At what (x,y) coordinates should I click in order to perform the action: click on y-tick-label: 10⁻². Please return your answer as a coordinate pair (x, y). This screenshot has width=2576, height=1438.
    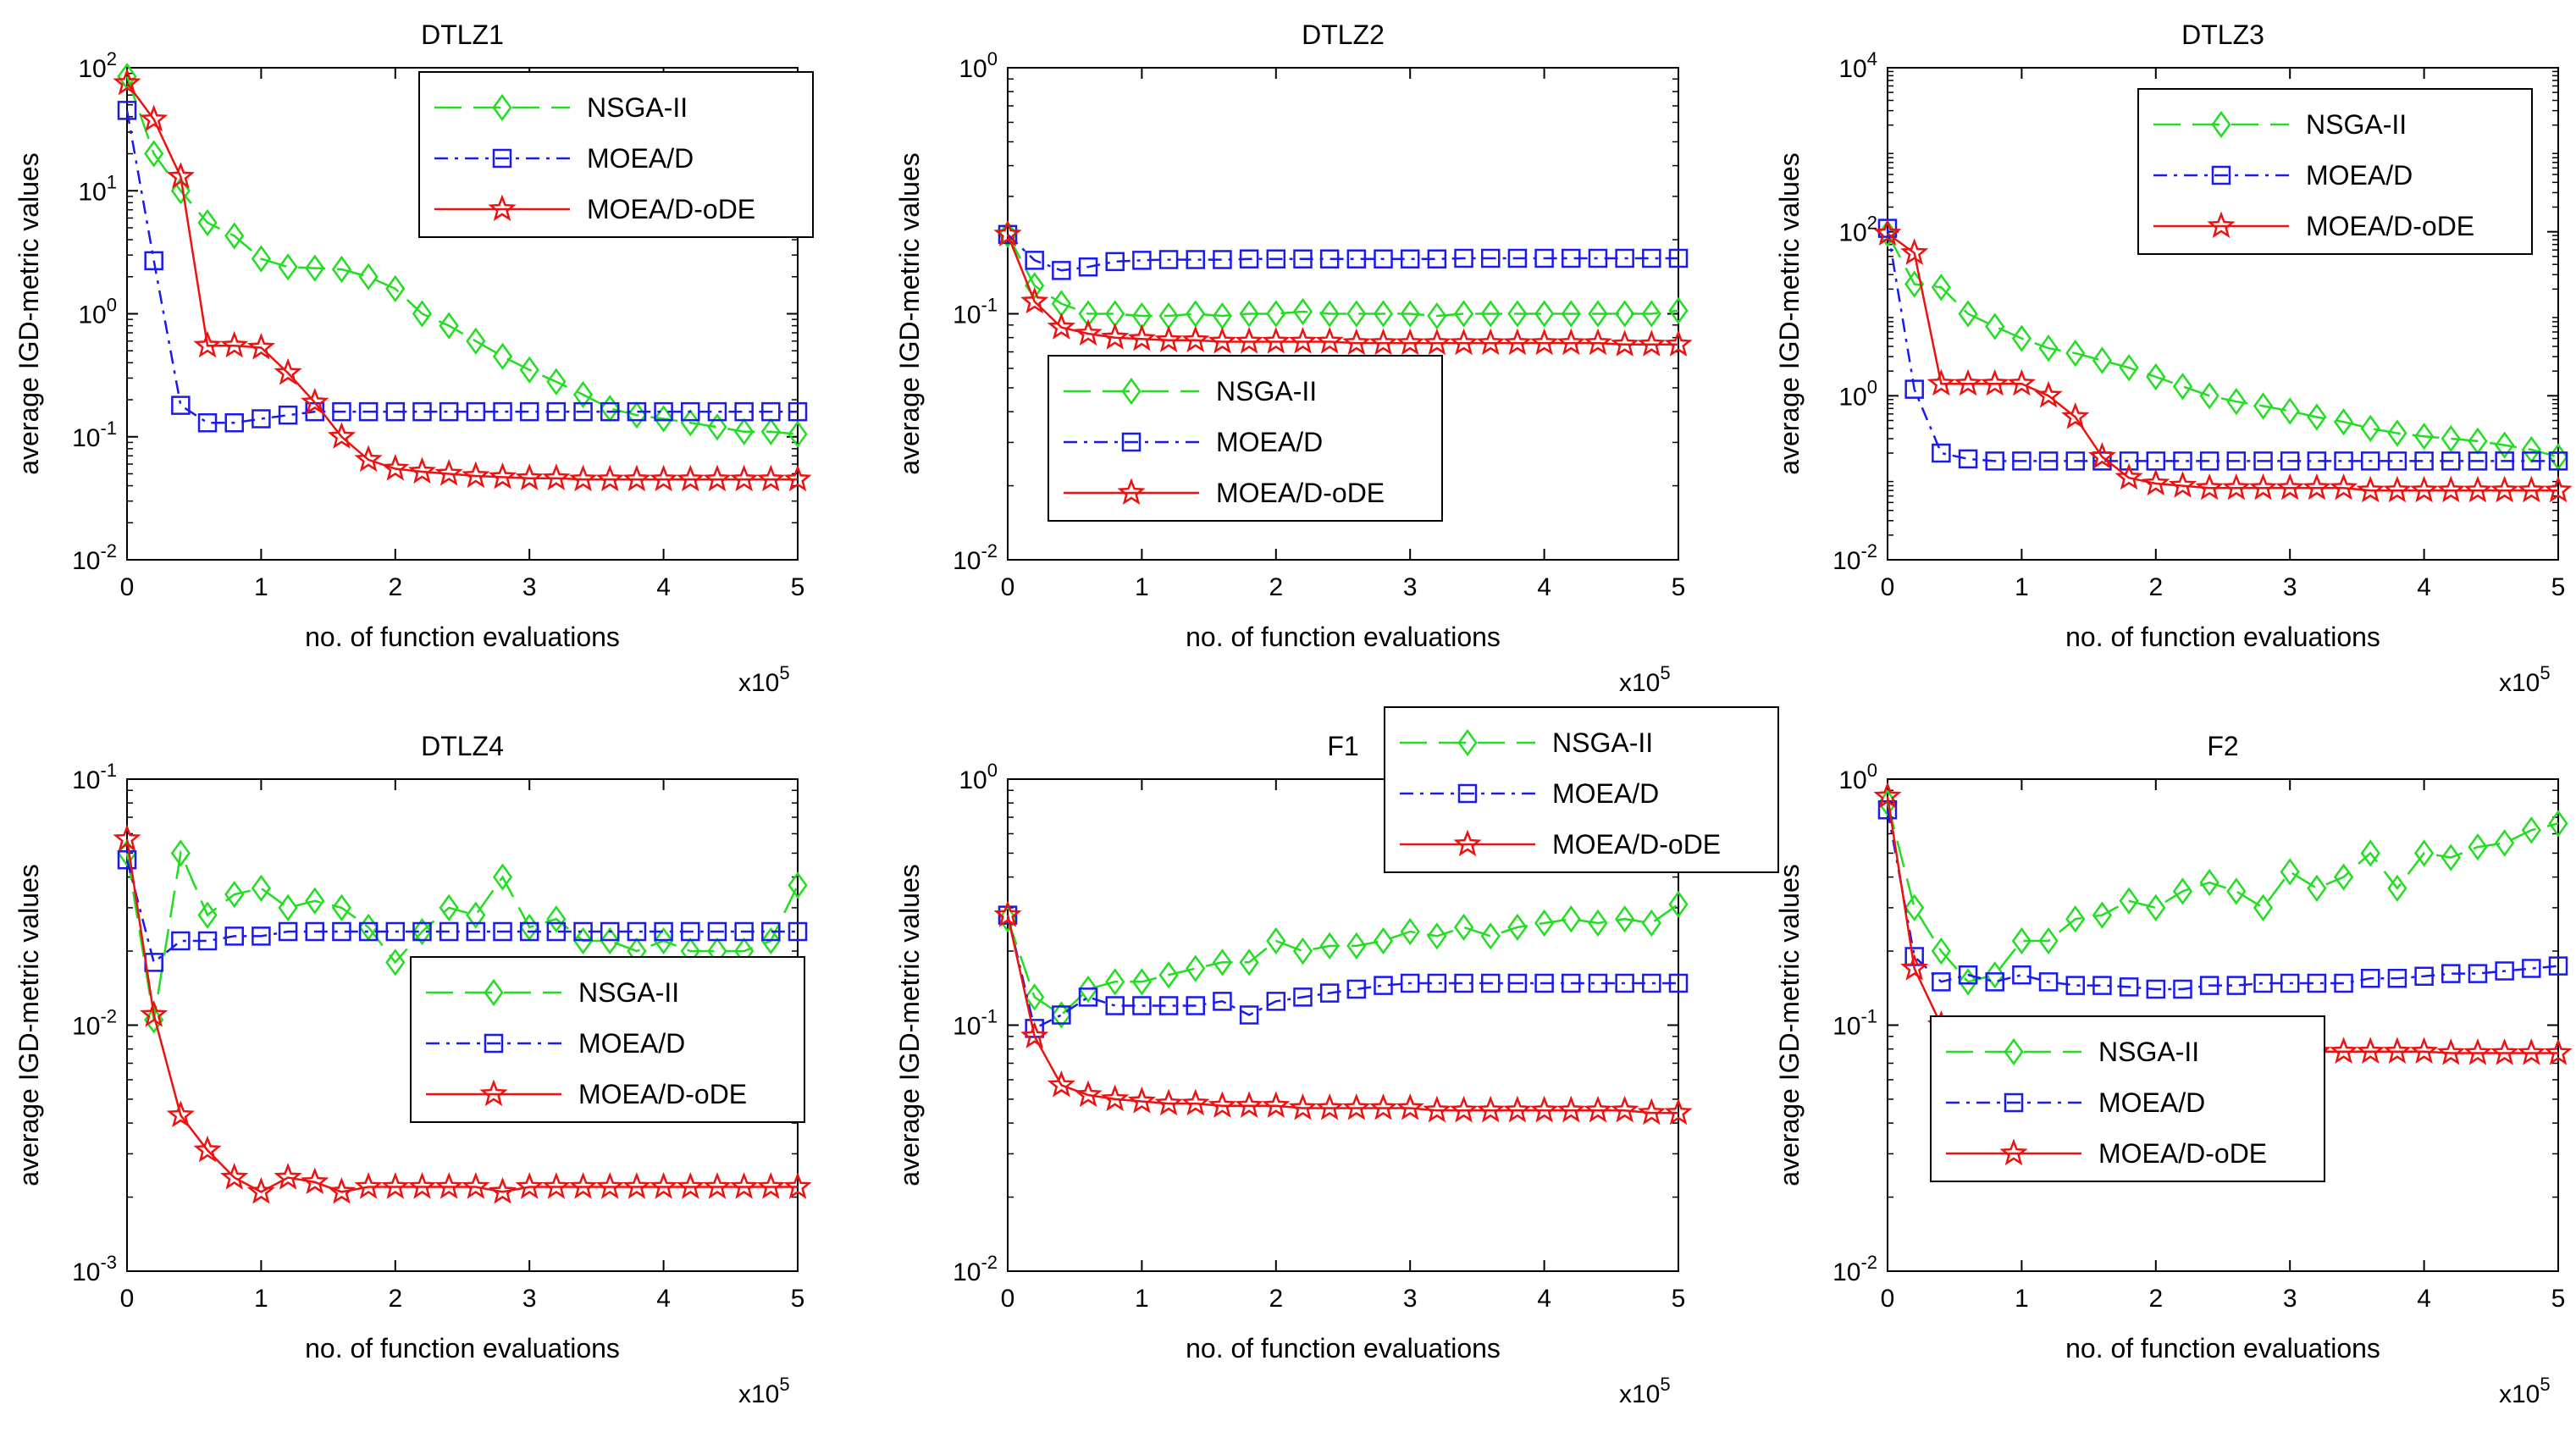
    Looking at the image, I should click on (1854, 1269).